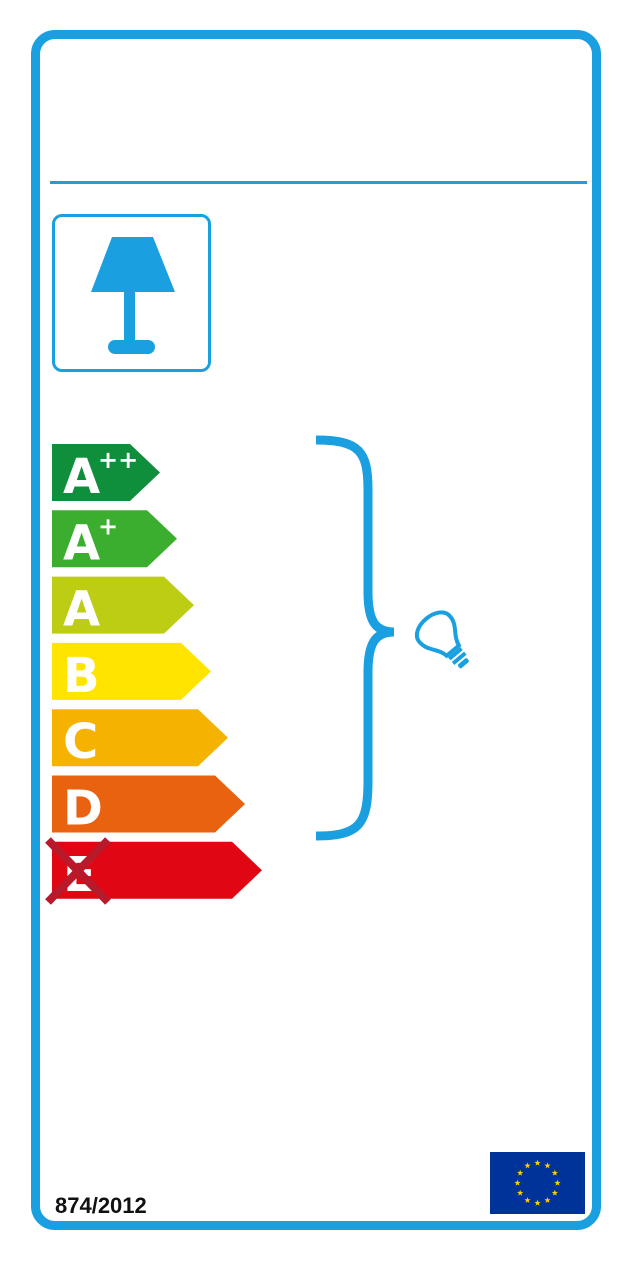  I want to click on energy-class-letter: C, so click(80, 742).